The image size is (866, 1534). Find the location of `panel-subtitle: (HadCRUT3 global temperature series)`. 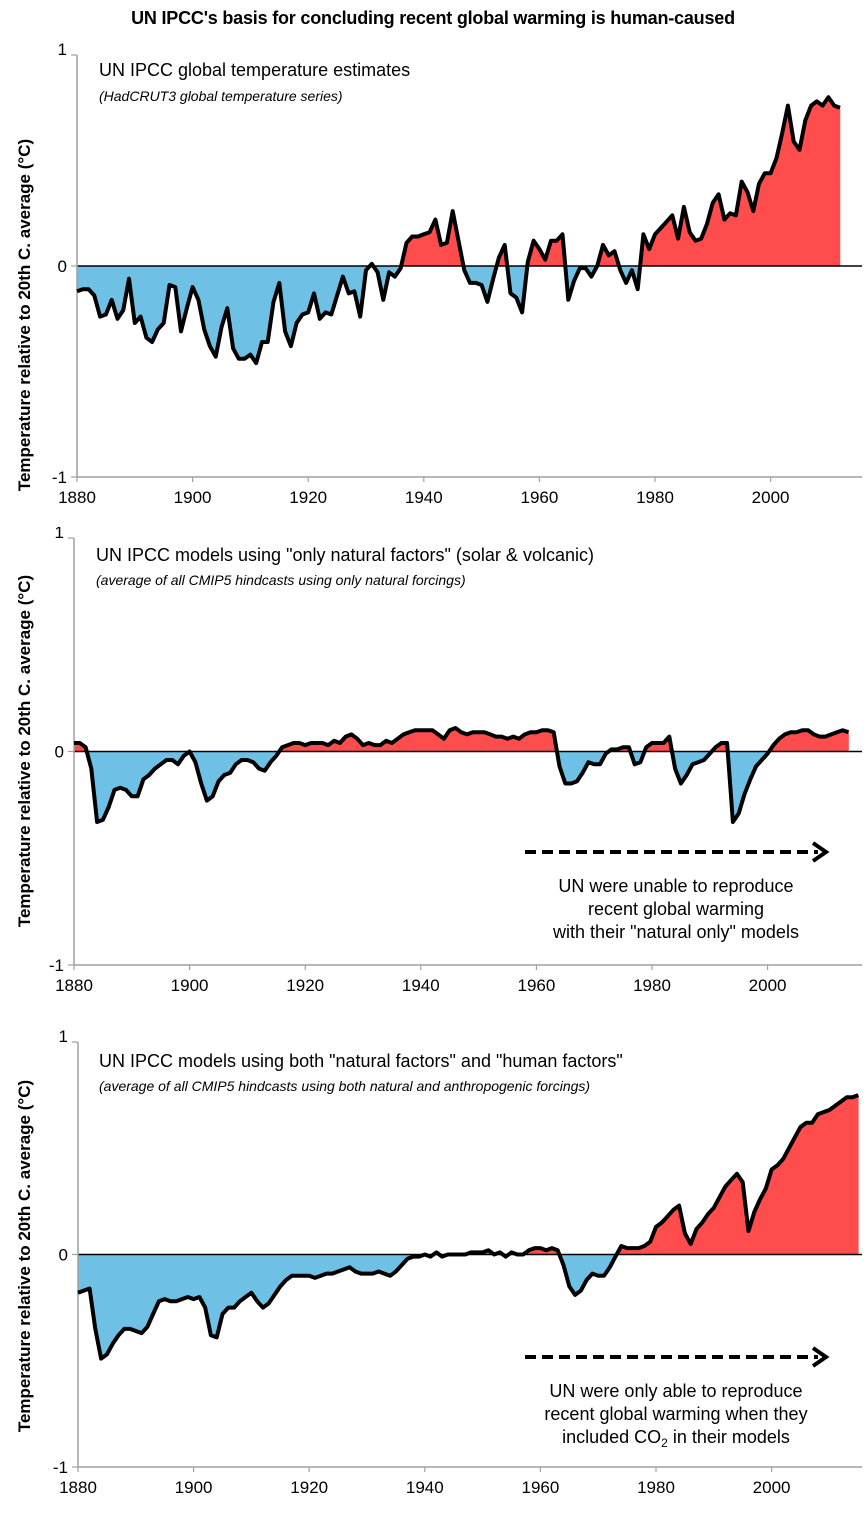

panel-subtitle: (HadCRUT3 global temperature series) is located at coordinates (221, 96).